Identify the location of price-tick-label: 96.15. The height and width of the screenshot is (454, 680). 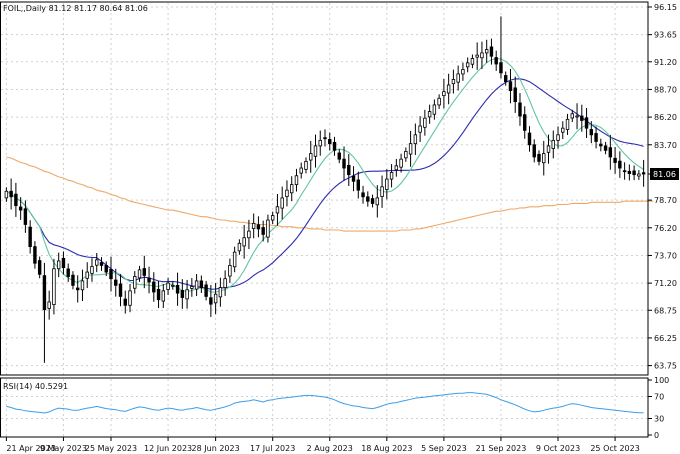
(665, 7).